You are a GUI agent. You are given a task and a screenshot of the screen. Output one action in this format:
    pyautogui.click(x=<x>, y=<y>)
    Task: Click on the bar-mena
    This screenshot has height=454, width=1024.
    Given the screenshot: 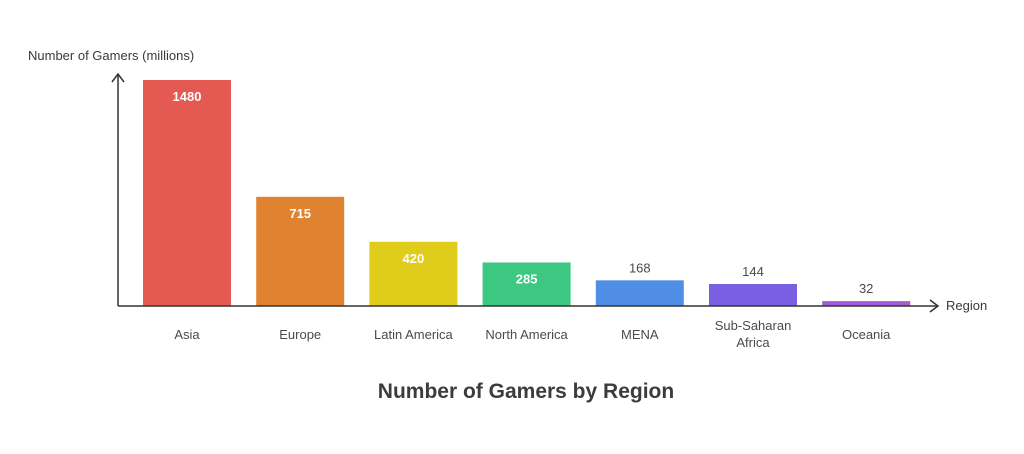 What is the action you would take?
    pyautogui.click(x=639, y=293)
    